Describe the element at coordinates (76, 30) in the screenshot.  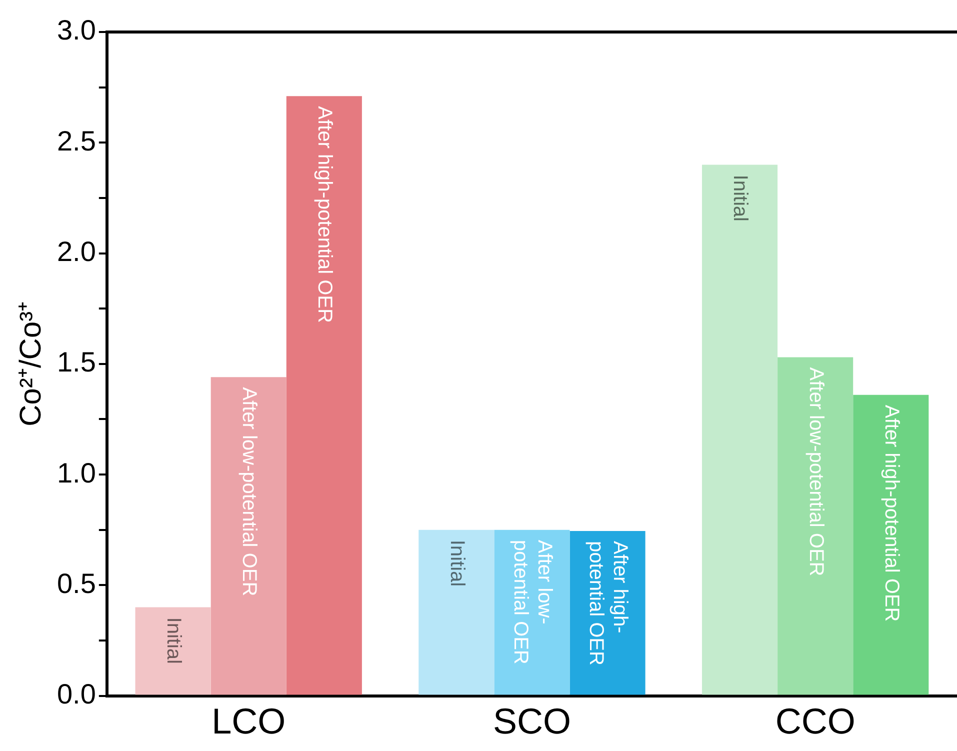
I see `y-tick-label: 3.0` at that location.